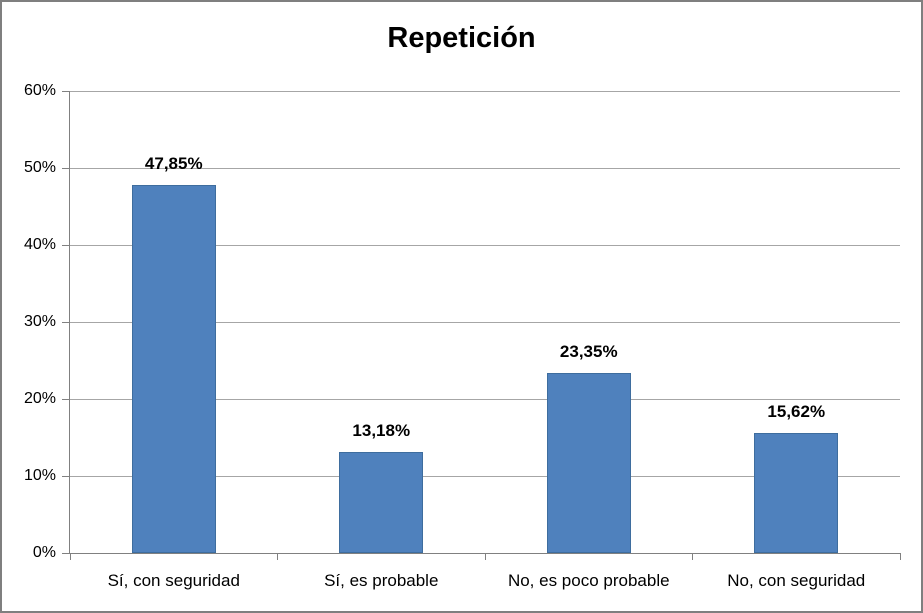 This screenshot has width=923, height=613. I want to click on y-axis-tick-label: 60%, so click(39, 90).